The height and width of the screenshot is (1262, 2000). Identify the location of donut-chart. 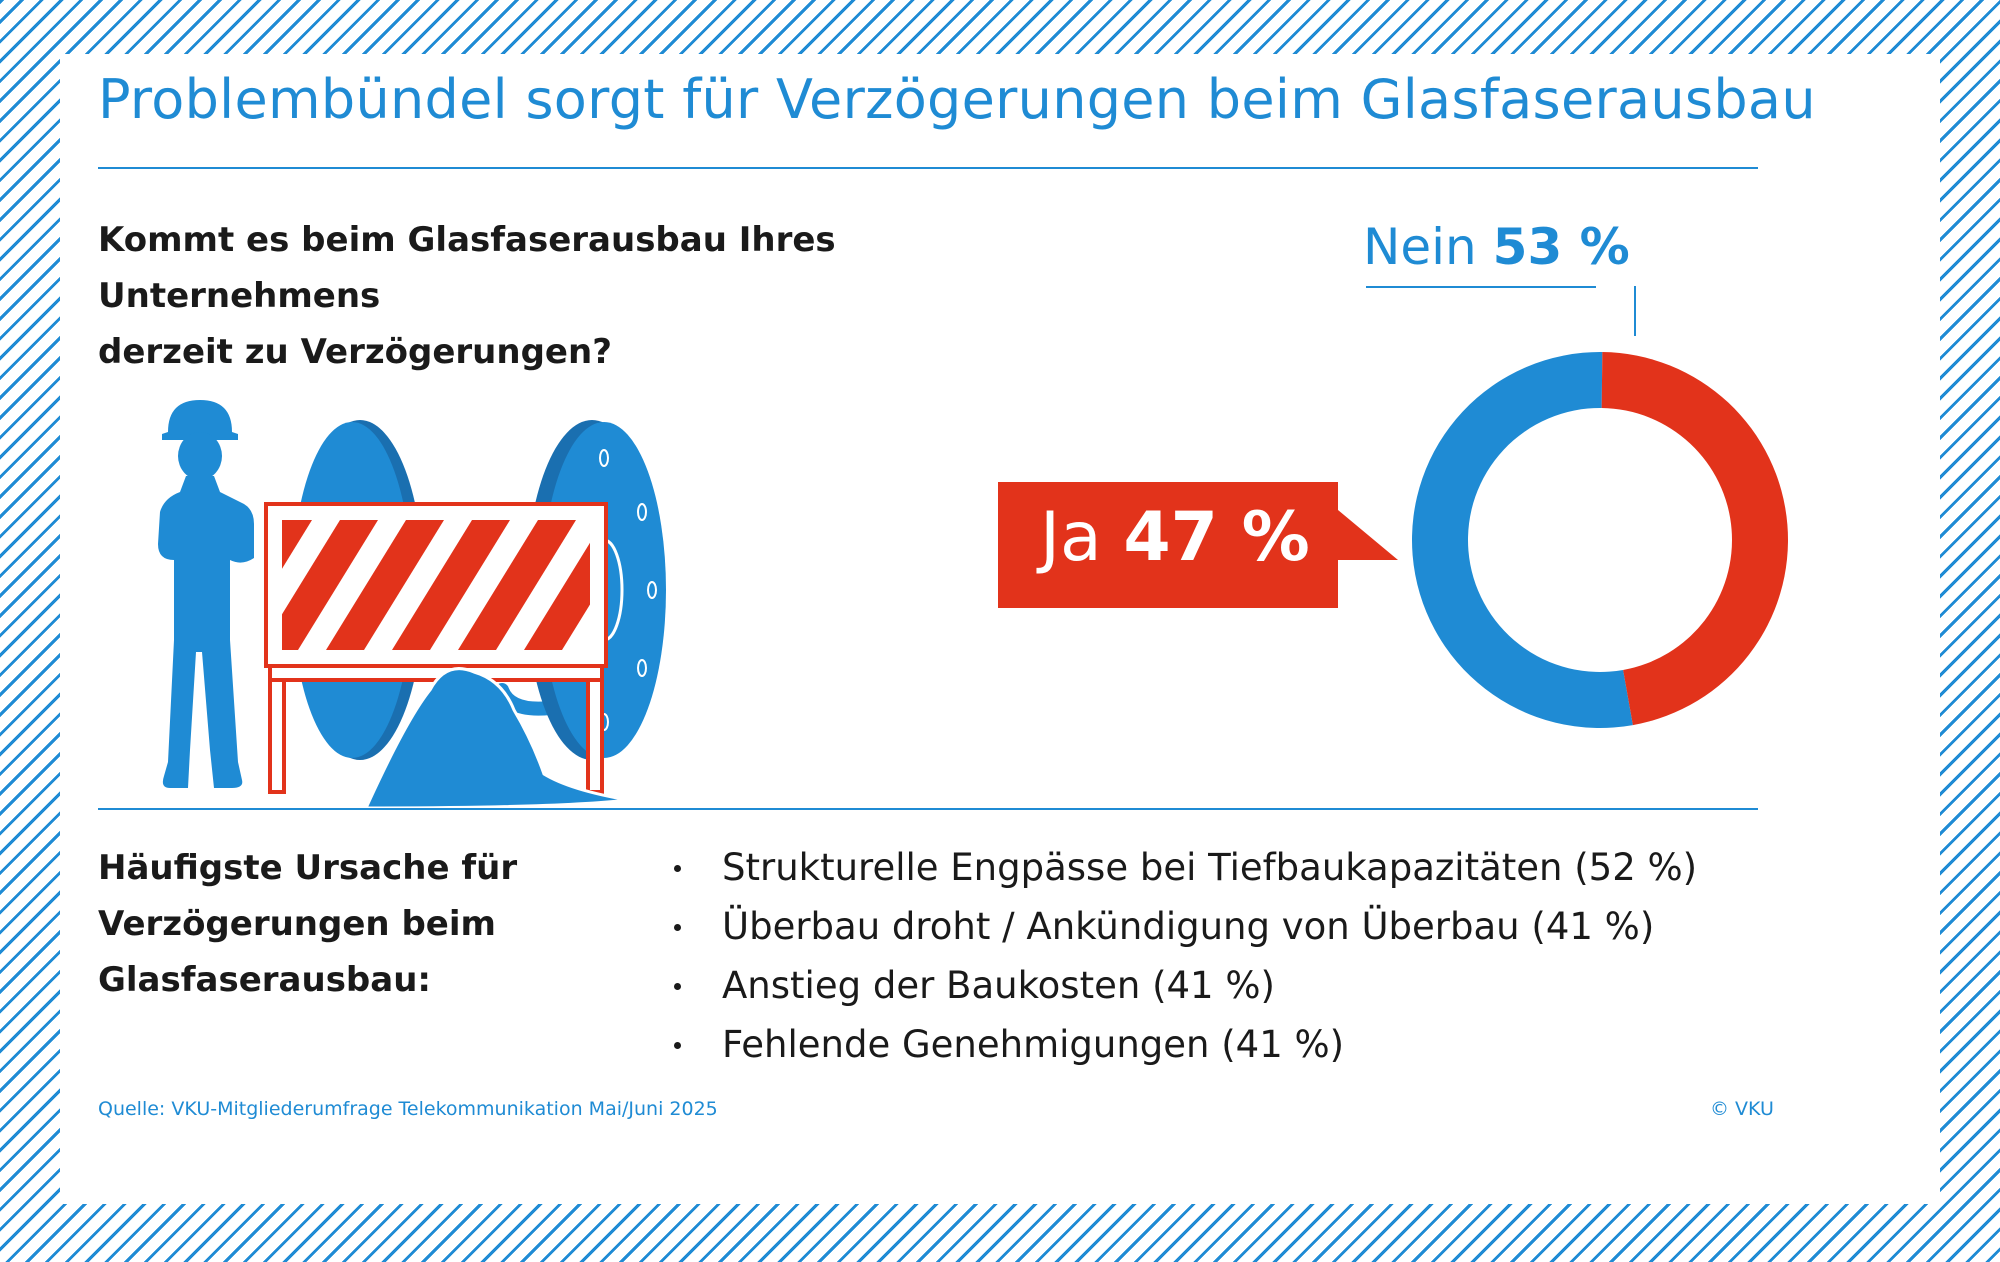
(1599, 540).